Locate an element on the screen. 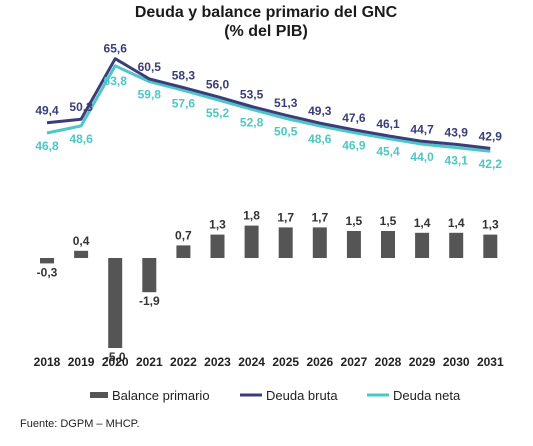  x-tick-2029: 2029 is located at coordinates (422, 362).